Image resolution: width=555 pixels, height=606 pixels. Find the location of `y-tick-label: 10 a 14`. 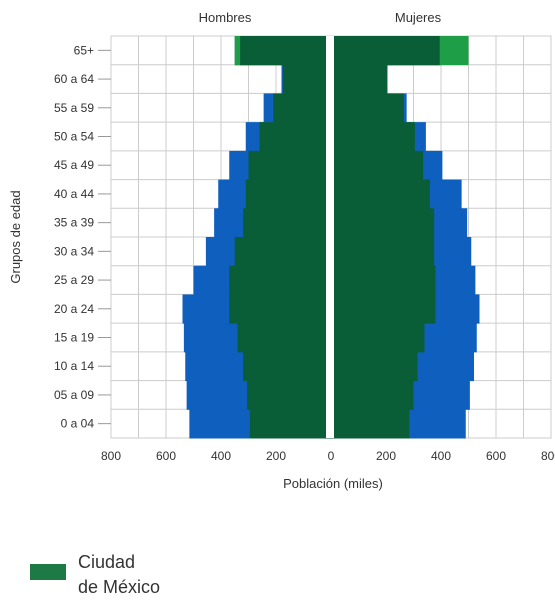

y-tick-label: 10 a 14 is located at coordinates (74, 366).